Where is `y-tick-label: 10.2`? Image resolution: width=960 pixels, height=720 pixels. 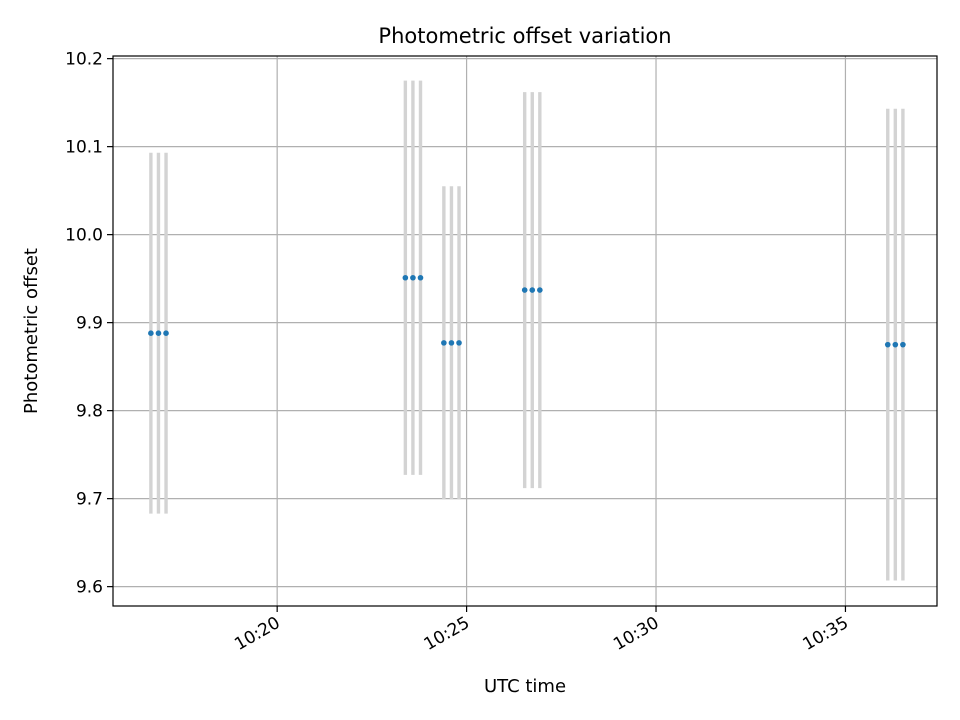 y-tick-label: 10.2 is located at coordinates (84, 60).